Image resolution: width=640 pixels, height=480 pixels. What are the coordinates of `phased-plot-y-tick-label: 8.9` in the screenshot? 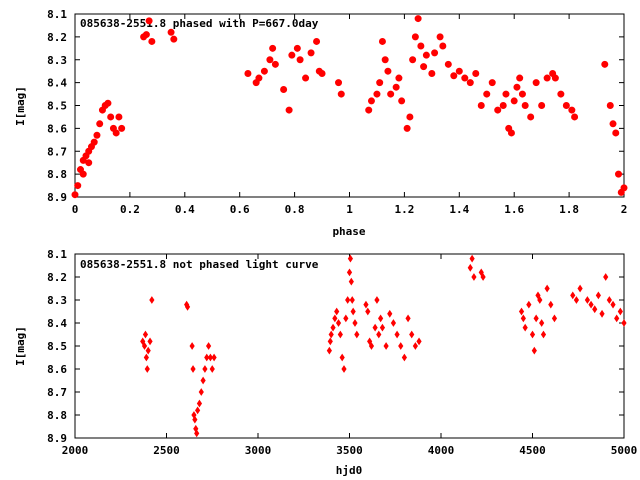 It's located at (57, 197).